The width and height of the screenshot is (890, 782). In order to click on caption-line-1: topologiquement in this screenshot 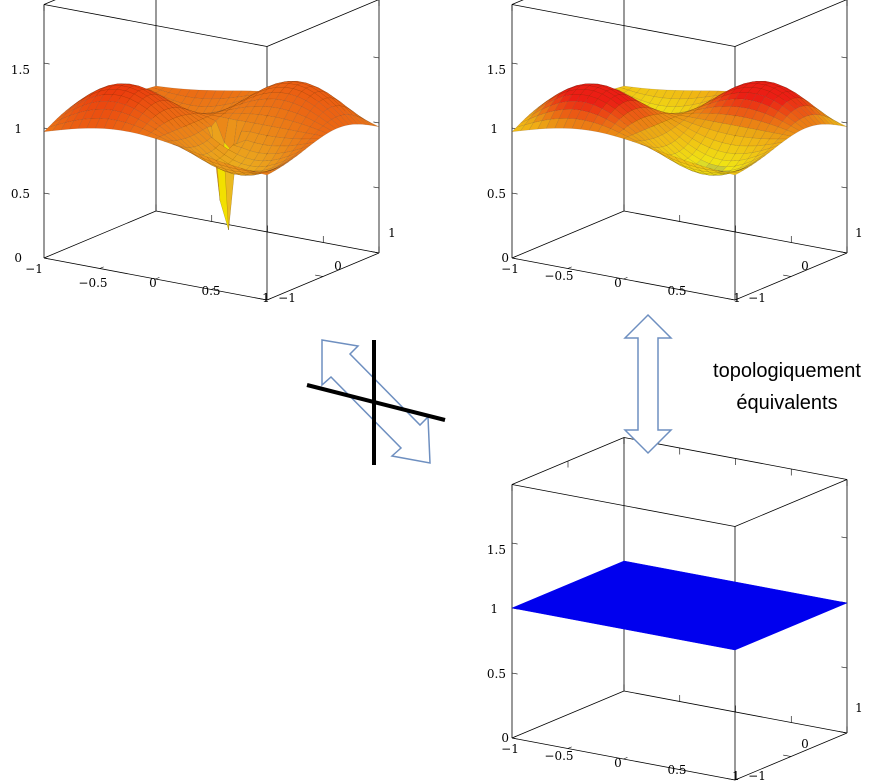, I will do `click(787, 371)`.